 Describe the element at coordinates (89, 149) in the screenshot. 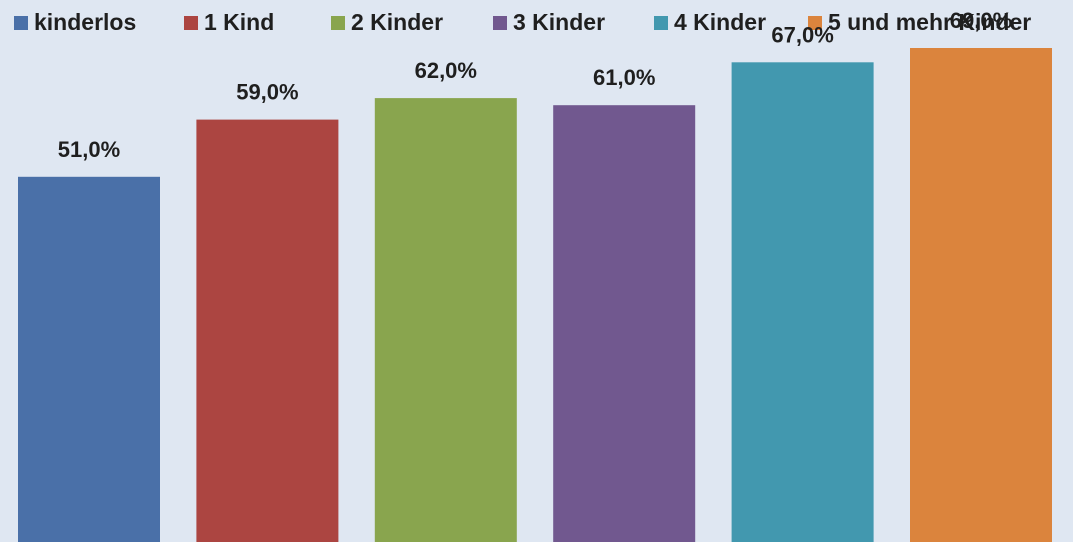

I see `data-label: 51,0%` at that location.